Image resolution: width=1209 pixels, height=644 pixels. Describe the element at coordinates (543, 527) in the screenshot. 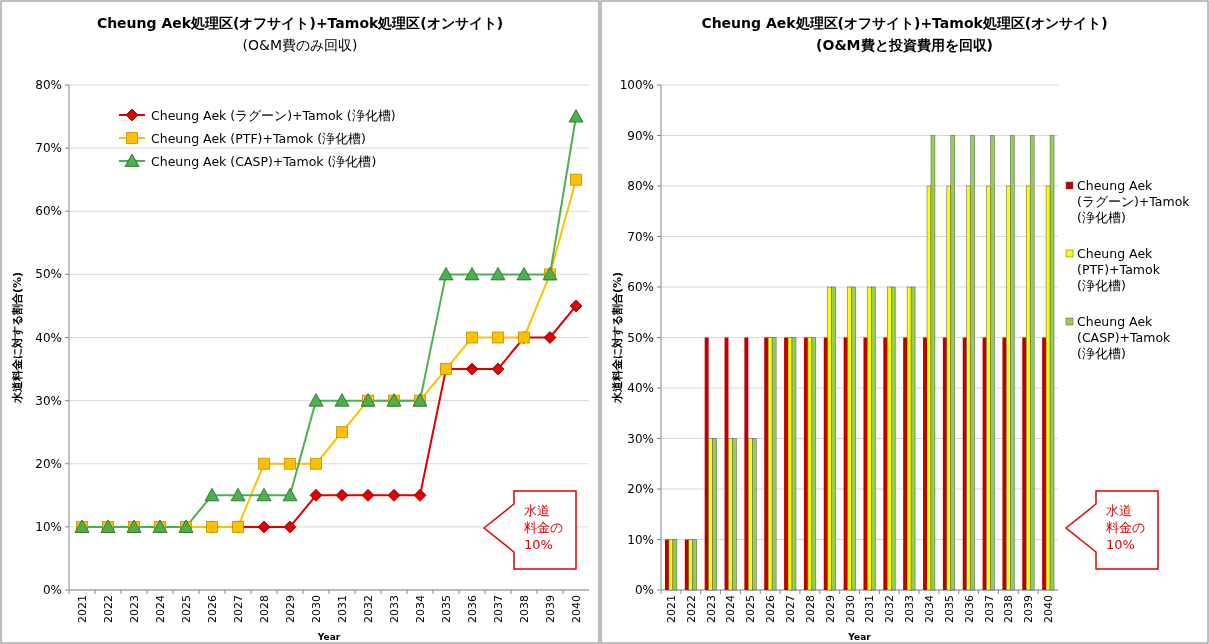

I see `annotation: 水道料金の10%` at that location.